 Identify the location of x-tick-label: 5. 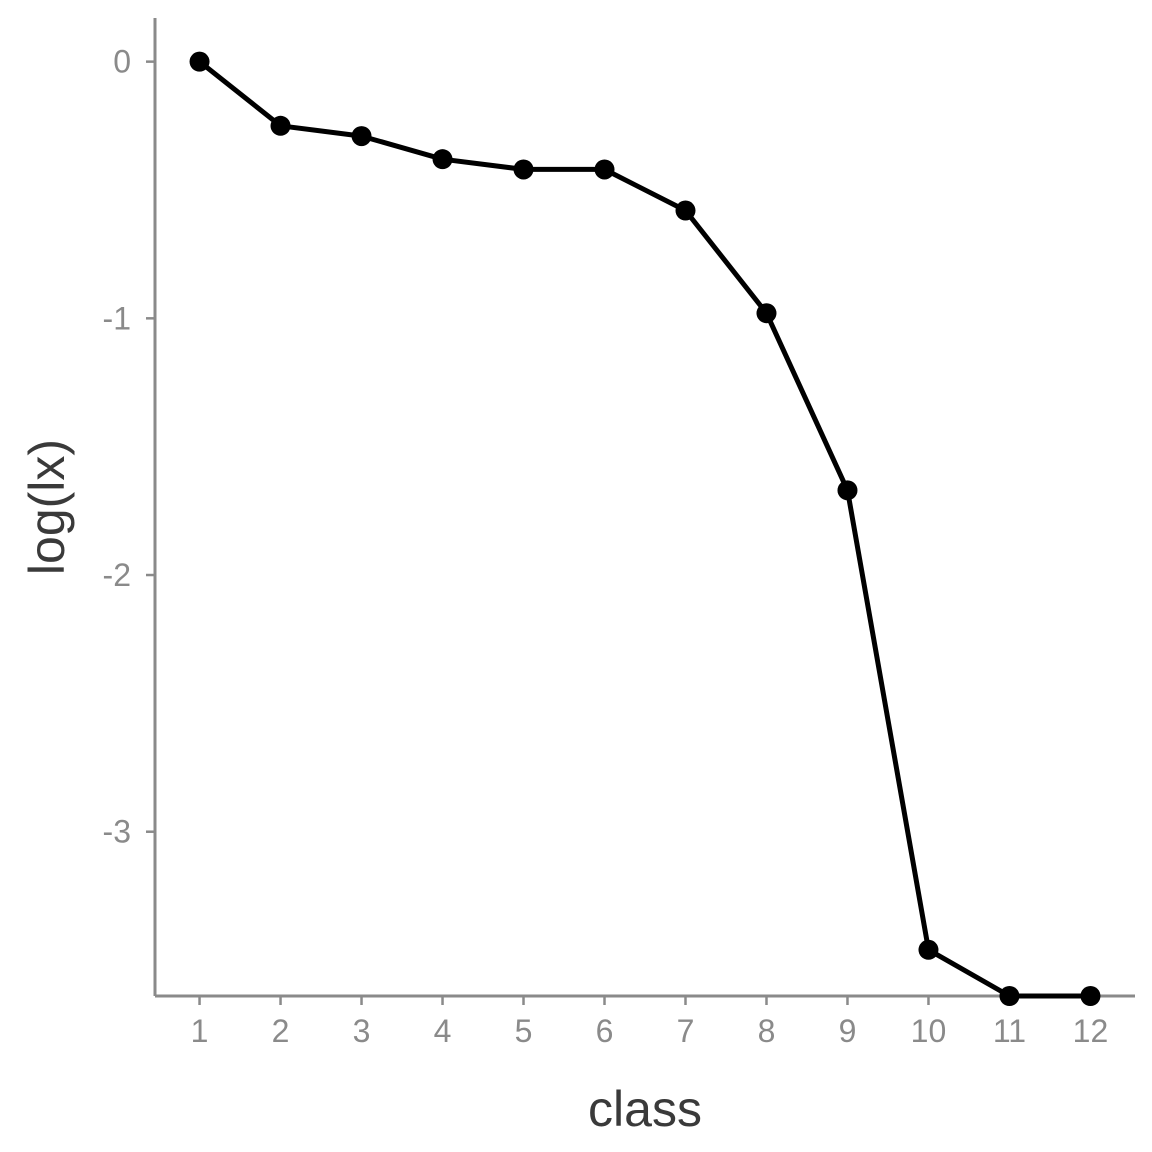
(524, 1031).